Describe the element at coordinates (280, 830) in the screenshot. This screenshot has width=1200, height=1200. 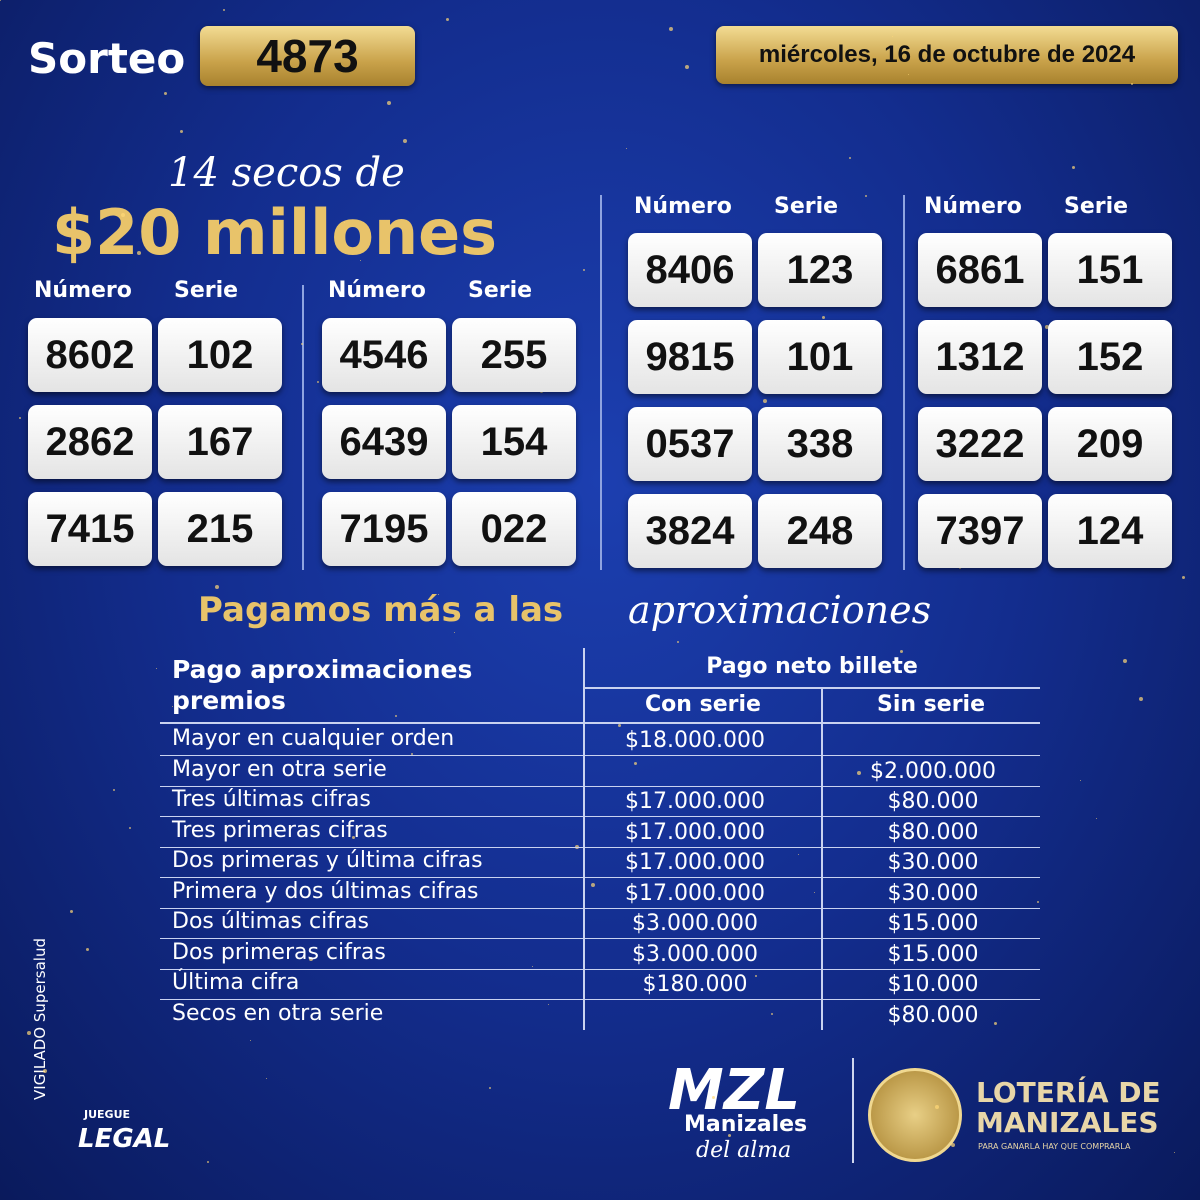
I see `prize-name: Tres primeras cifras` at that location.